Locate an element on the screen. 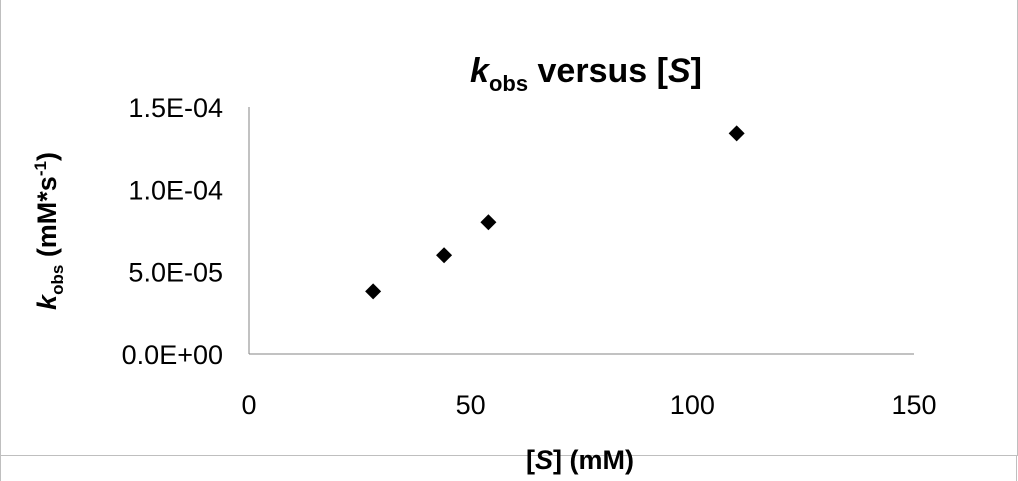 The width and height of the screenshot is (1018, 481). chart-title-var: S is located at coordinates (679, 71).